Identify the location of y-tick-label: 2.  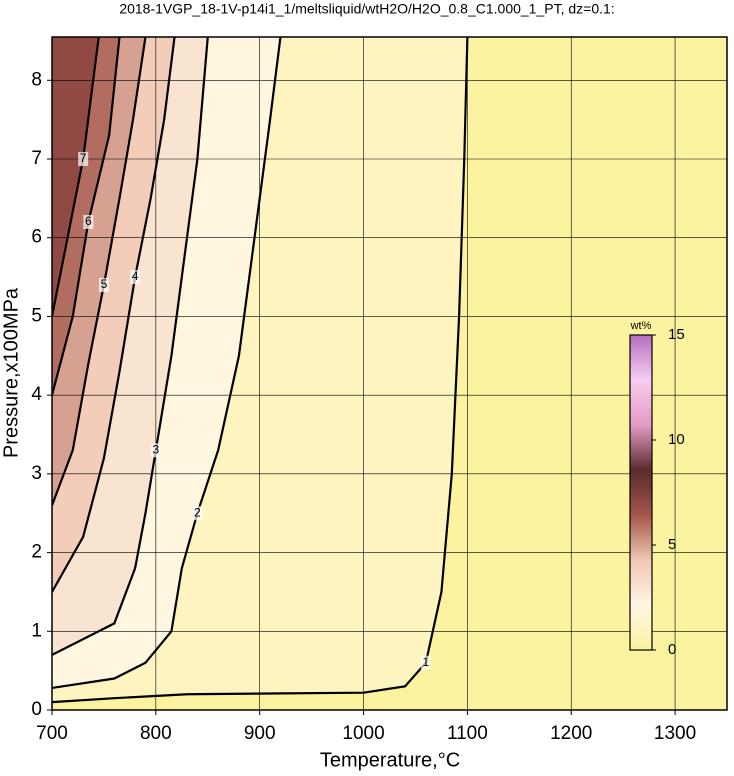
(36, 552).